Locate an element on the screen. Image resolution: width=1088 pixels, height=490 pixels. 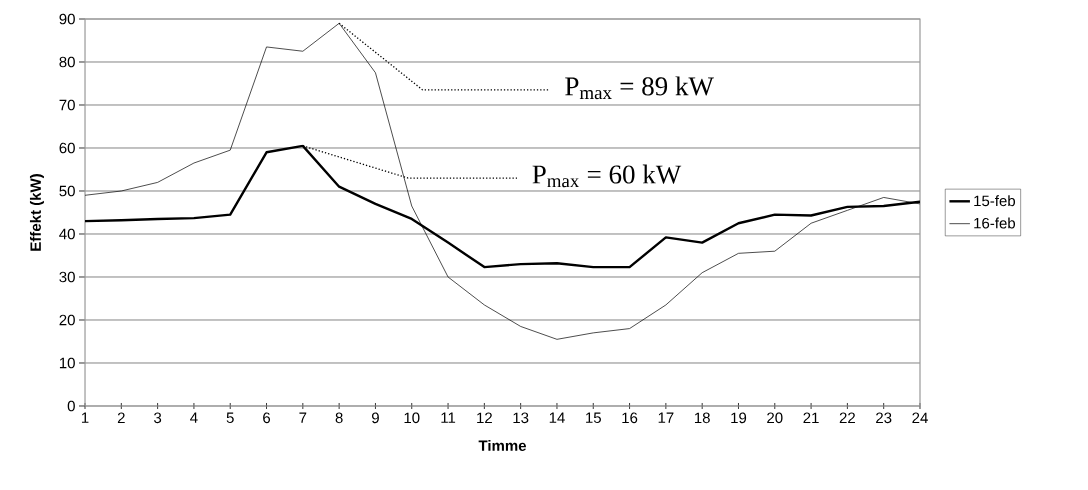
x-tick-label: 22 is located at coordinates (847, 417).